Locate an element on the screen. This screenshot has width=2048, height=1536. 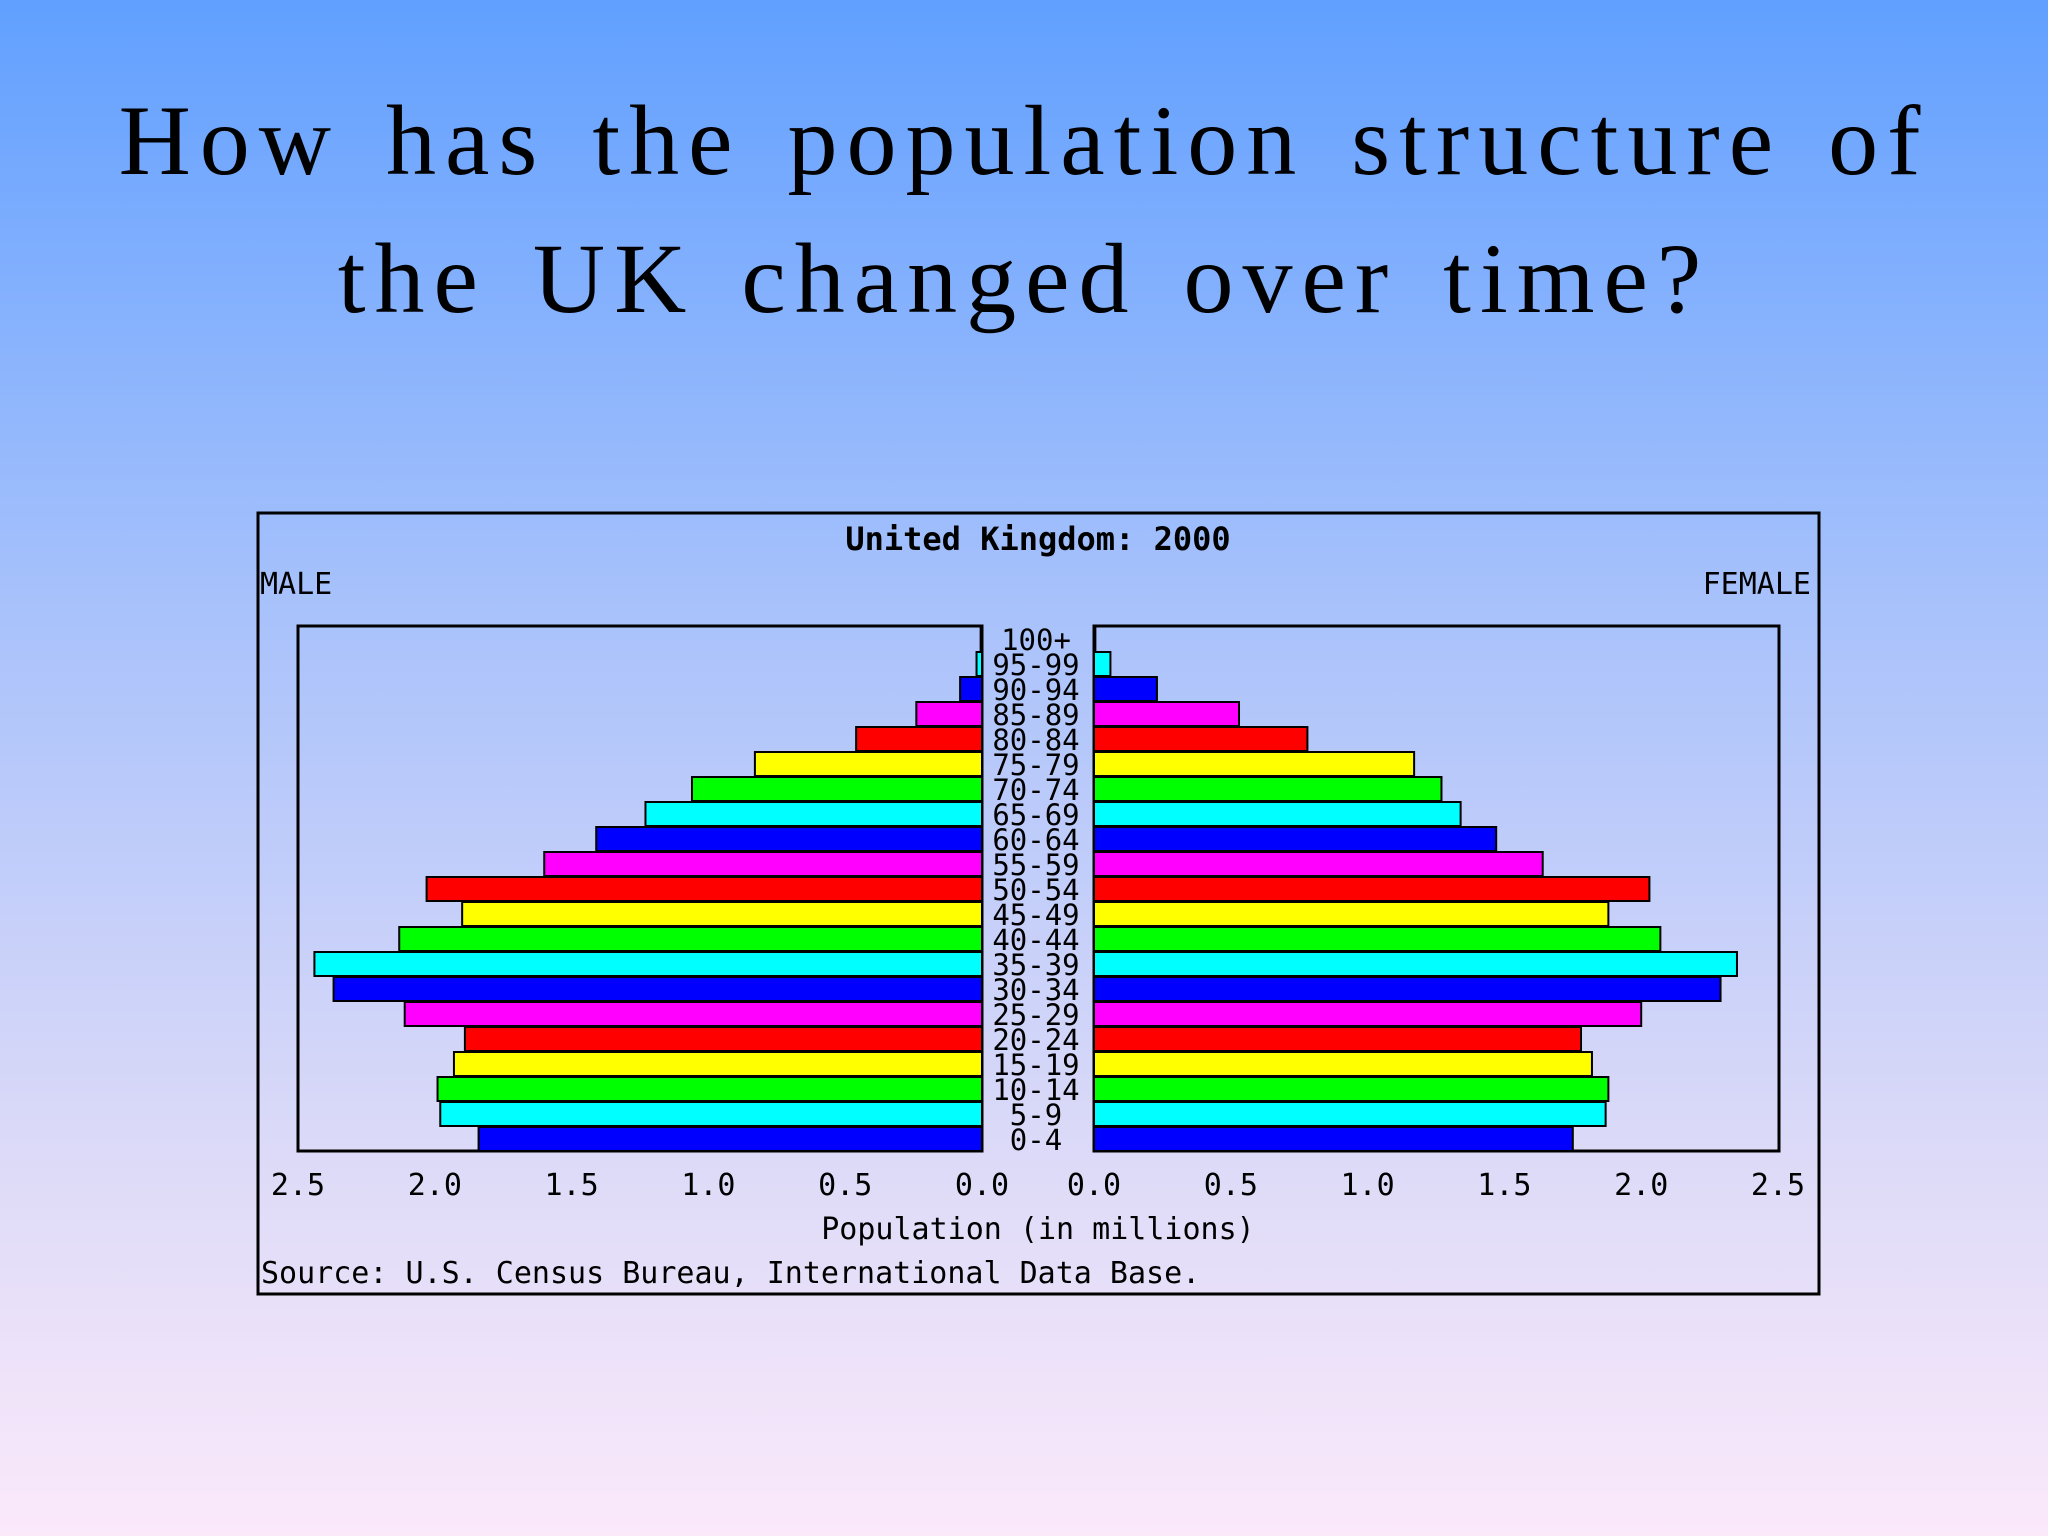
age-label-35-39: 35-39 is located at coordinates (1035, 965).